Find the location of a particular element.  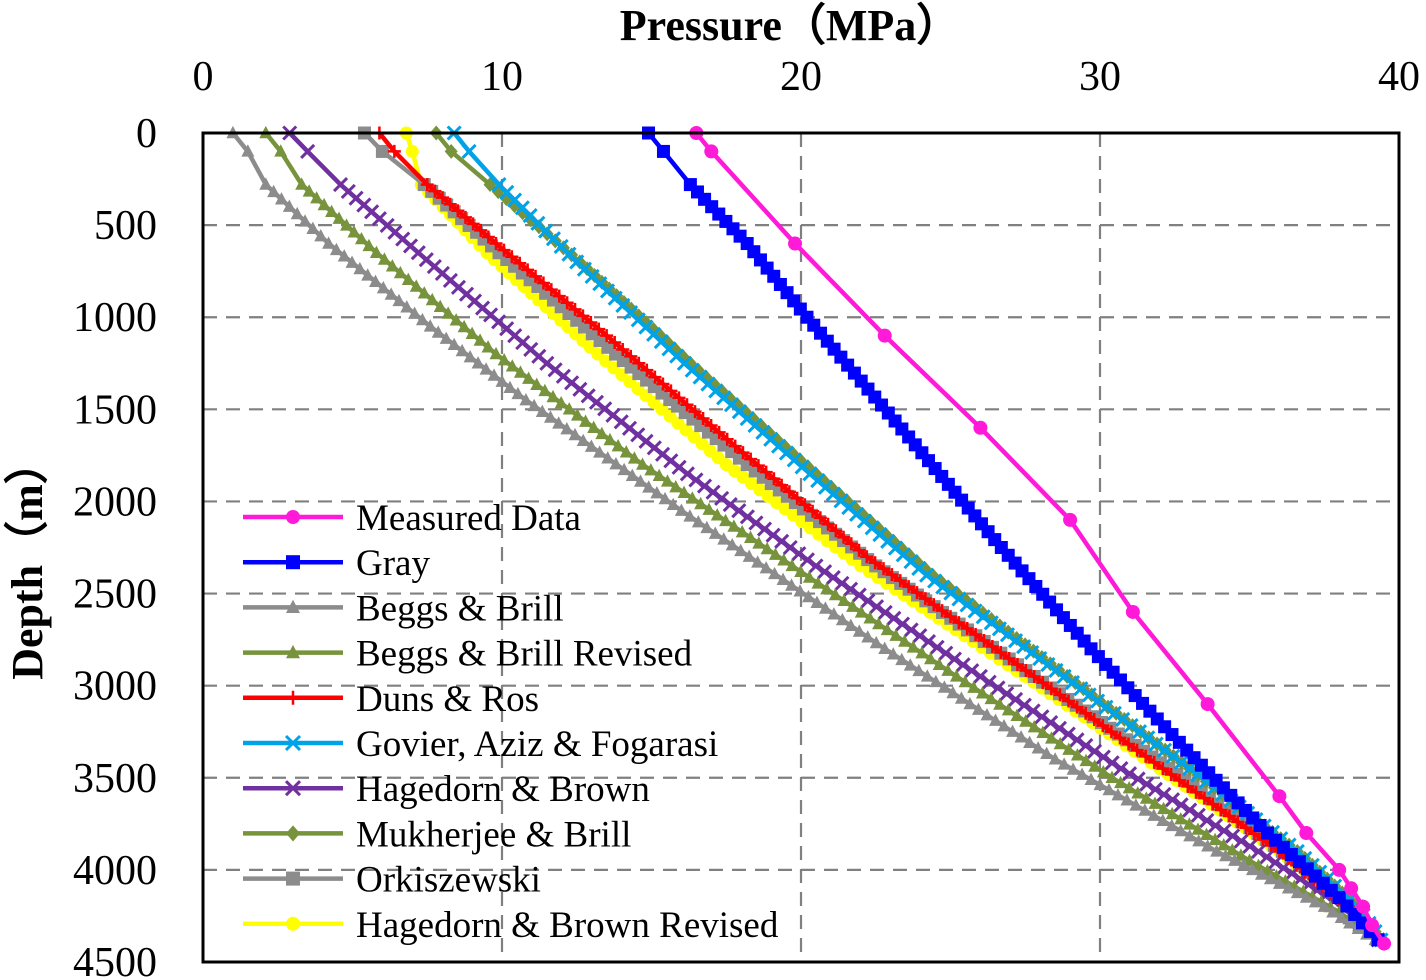

x-tick-label: 0 is located at coordinates (203, 77).